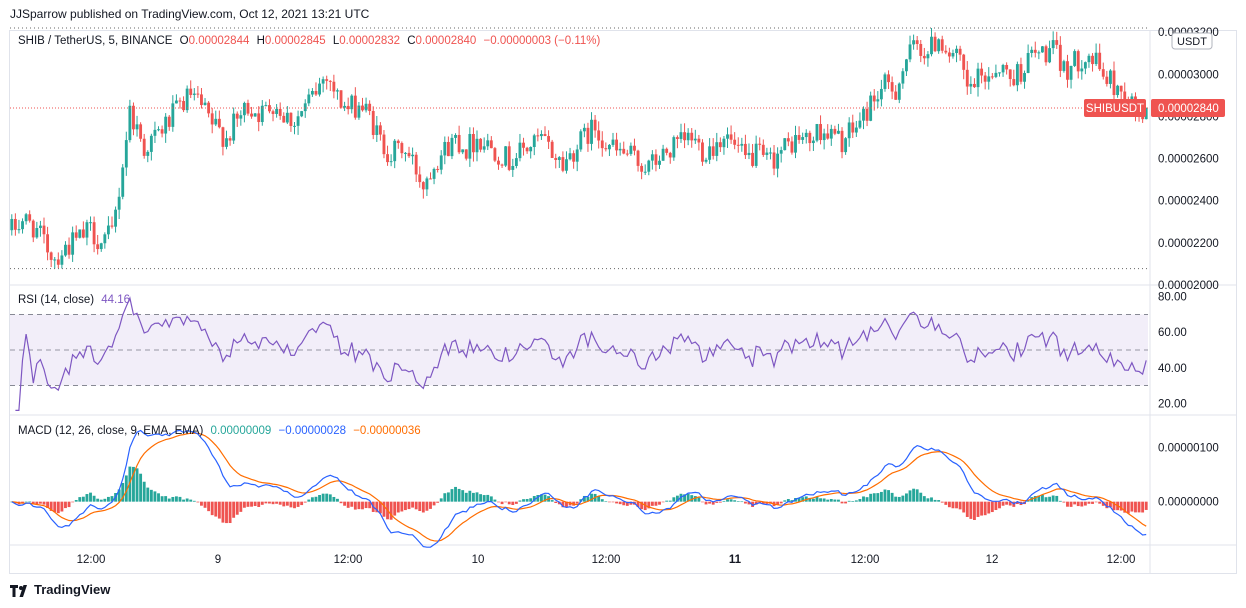 Image resolution: width=1246 pixels, height=608 pixels. Describe the element at coordinates (312, 431) in the screenshot. I see `macd-line-value: −0.00000028` at that location.